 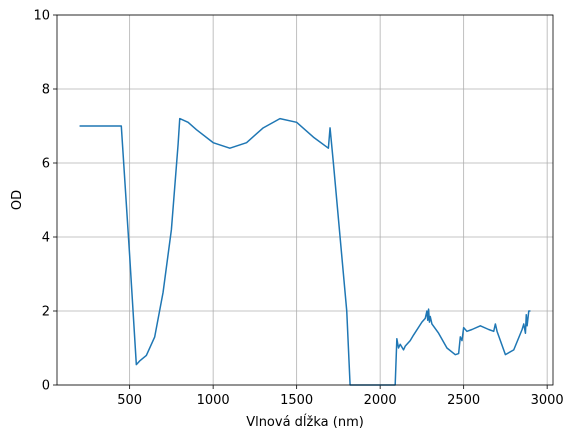 What do you see at coordinates (46, 238) in the screenshot?
I see `y-tick-label: 4` at bounding box center [46, 238].